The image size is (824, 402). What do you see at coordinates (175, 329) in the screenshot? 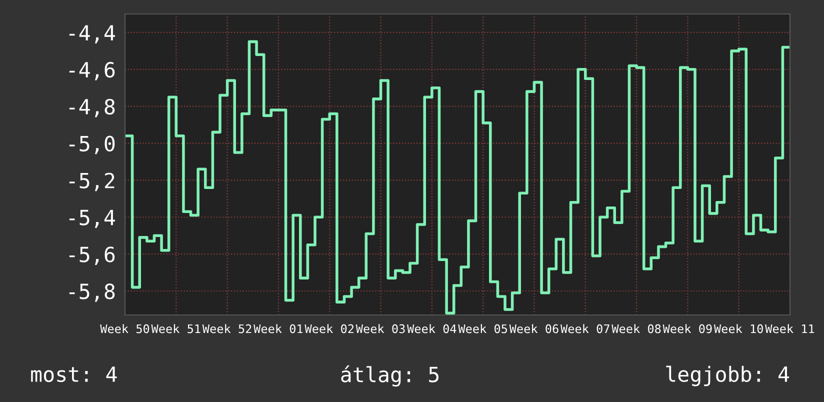
I see `x-tick-label: Week 51` at bounding box center [175, 329].